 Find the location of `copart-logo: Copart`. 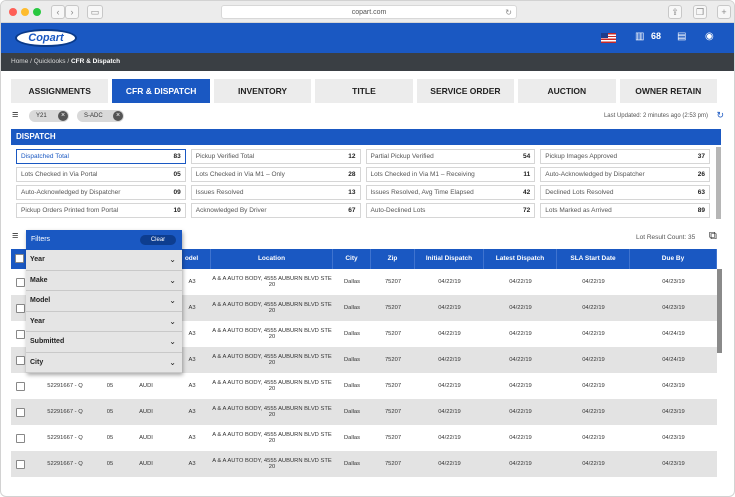

copart-logo: Copart is located at coordinates (46, 38).